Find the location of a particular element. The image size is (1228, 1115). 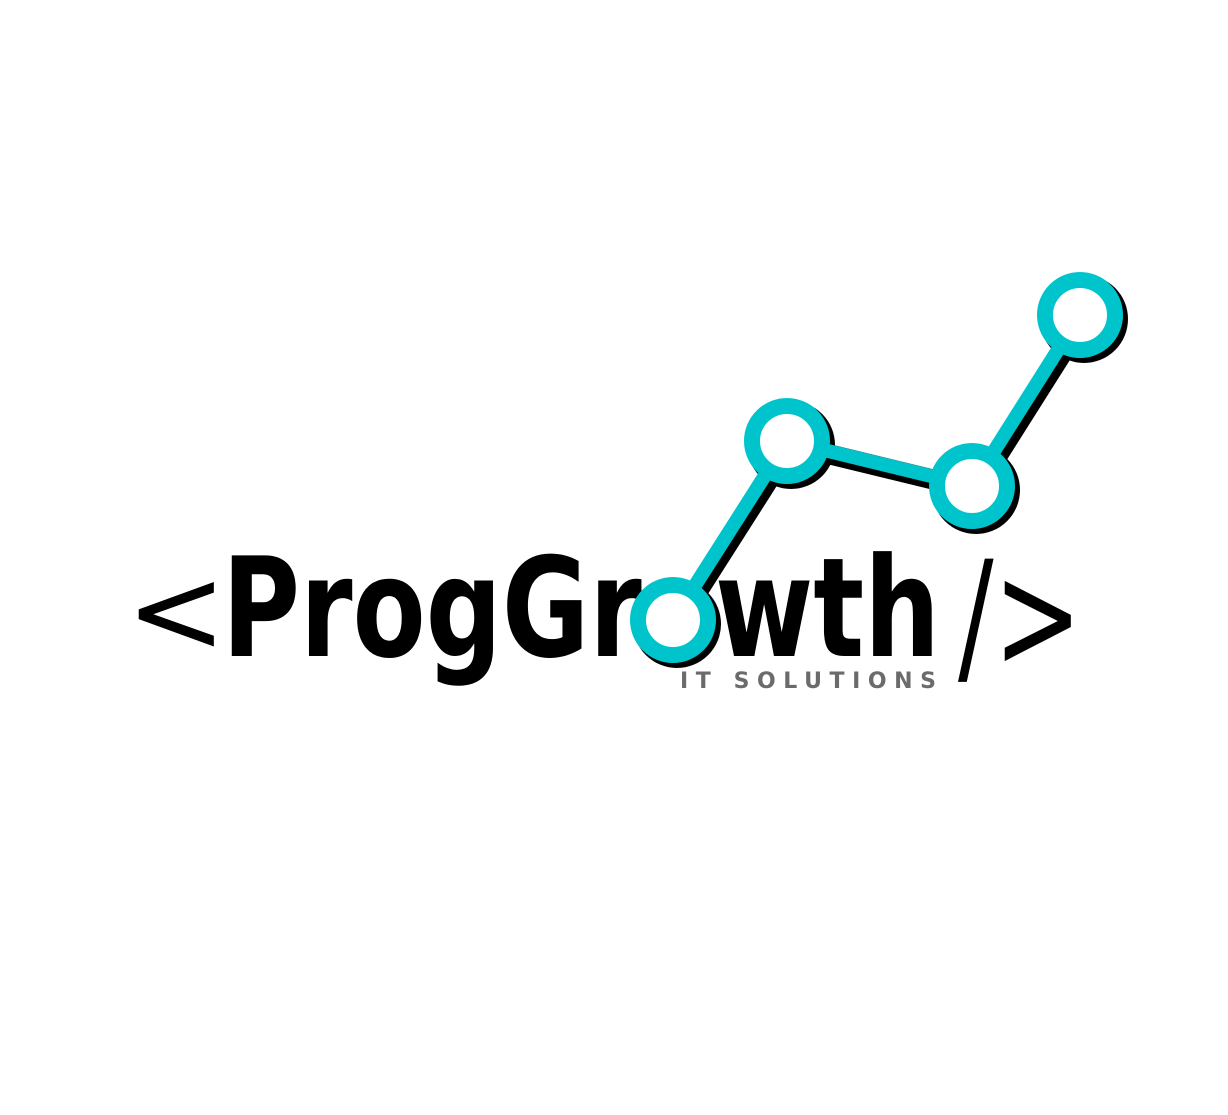

growth-chart-line is located at coordinates (876, 467).